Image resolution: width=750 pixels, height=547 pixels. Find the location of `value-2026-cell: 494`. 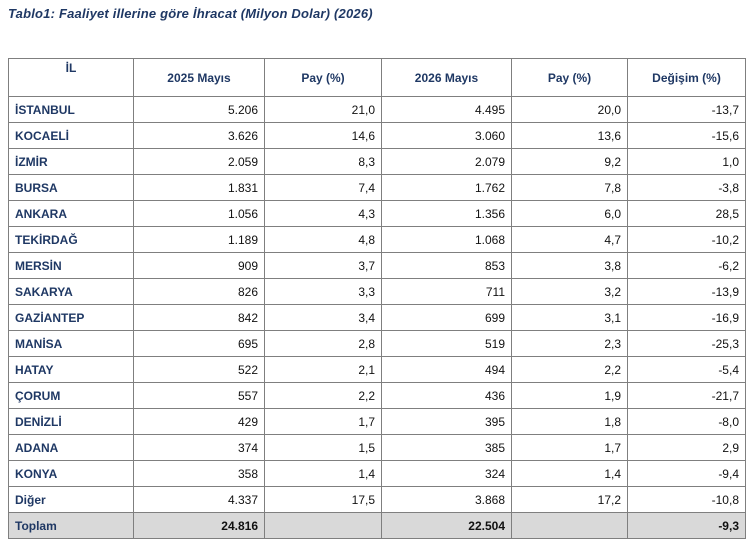

value-2026-cell: 494 is located at coordinates (446, 369).